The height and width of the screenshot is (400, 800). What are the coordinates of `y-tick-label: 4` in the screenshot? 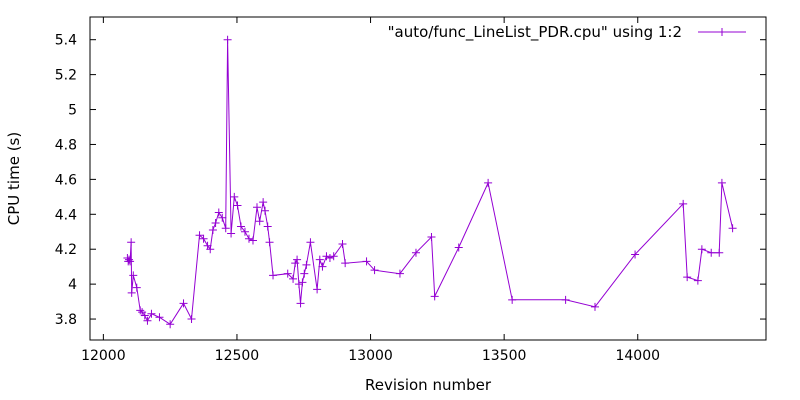 It's located at (72, 285).